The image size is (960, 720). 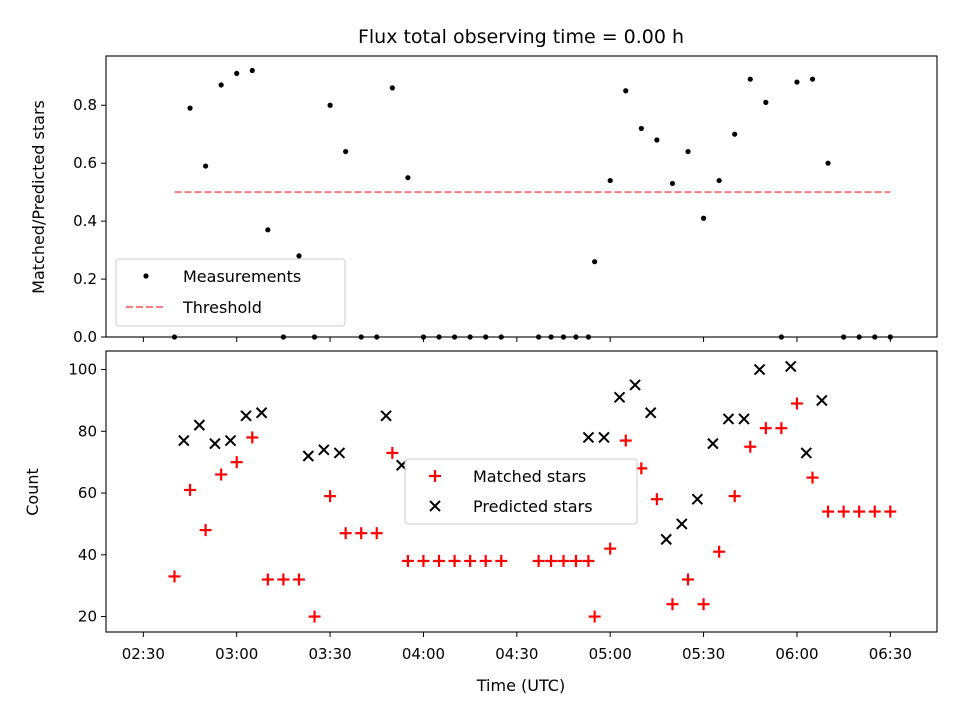 I want to click on chart-title: Flux total observing time = 0.00 h, so click(x=521, y=37).